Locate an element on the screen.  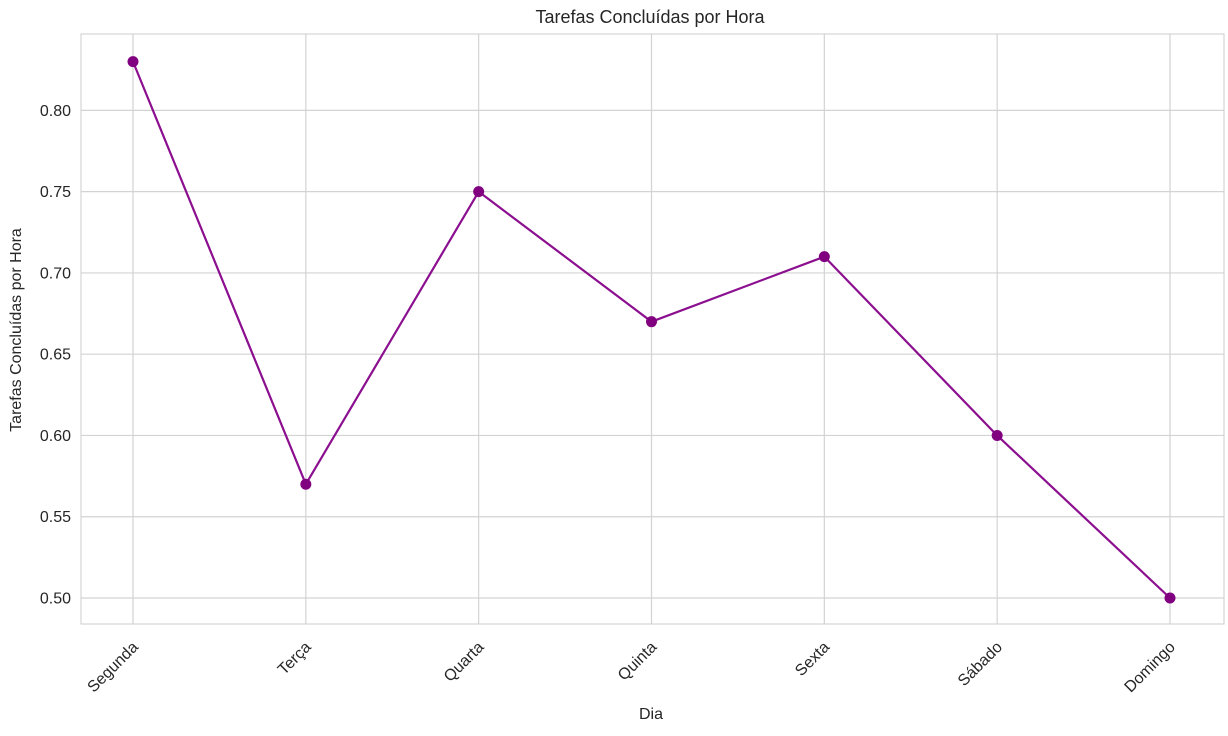
x-tick-label: Quarta is located at coordinates (464, 662).